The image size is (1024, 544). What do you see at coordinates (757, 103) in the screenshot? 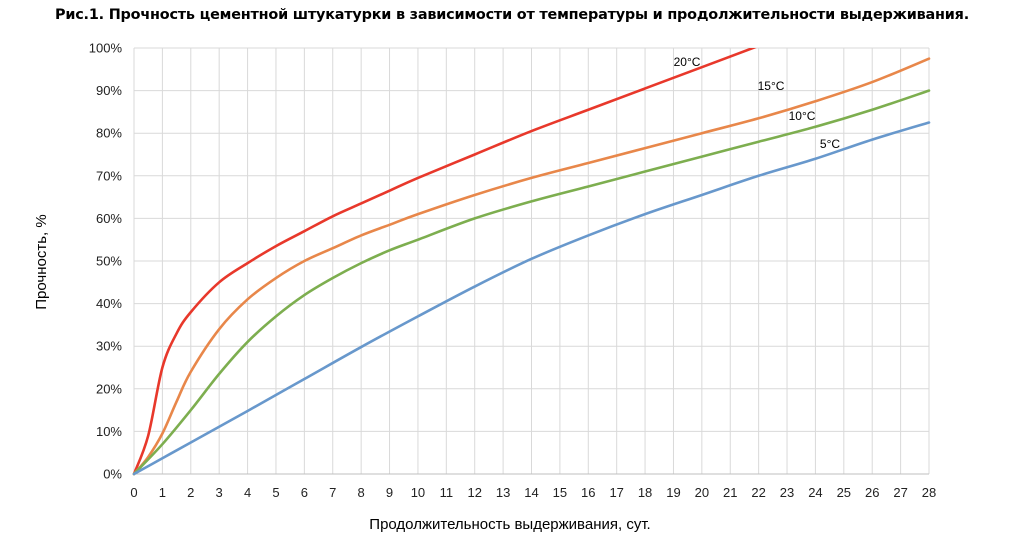
I see `series-labels: 20°C 15°C 10°C 5°C` at bounding box center [757, 103].